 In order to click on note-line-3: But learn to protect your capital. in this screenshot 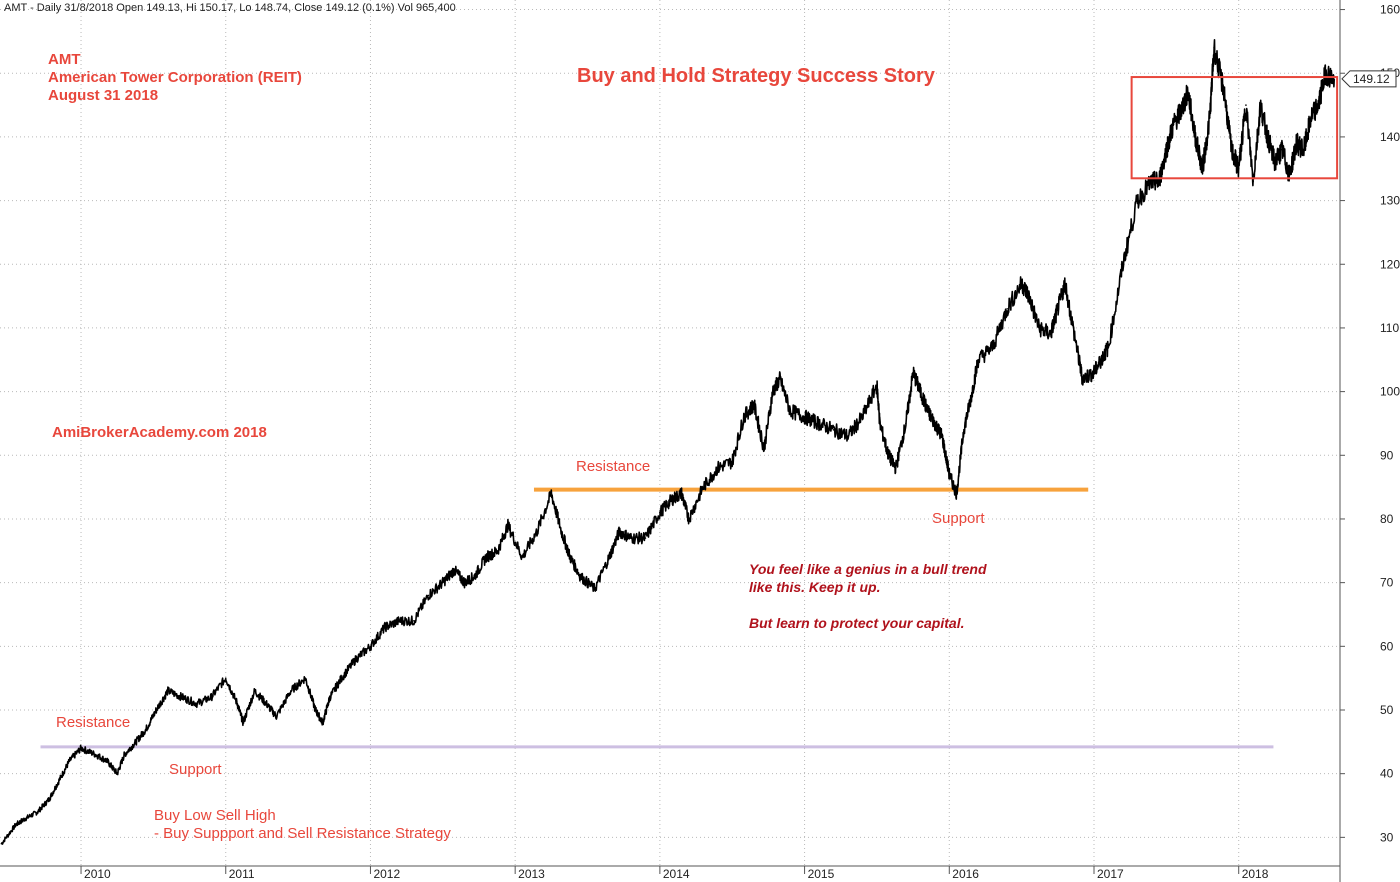, I will do `click(856, 623)`.